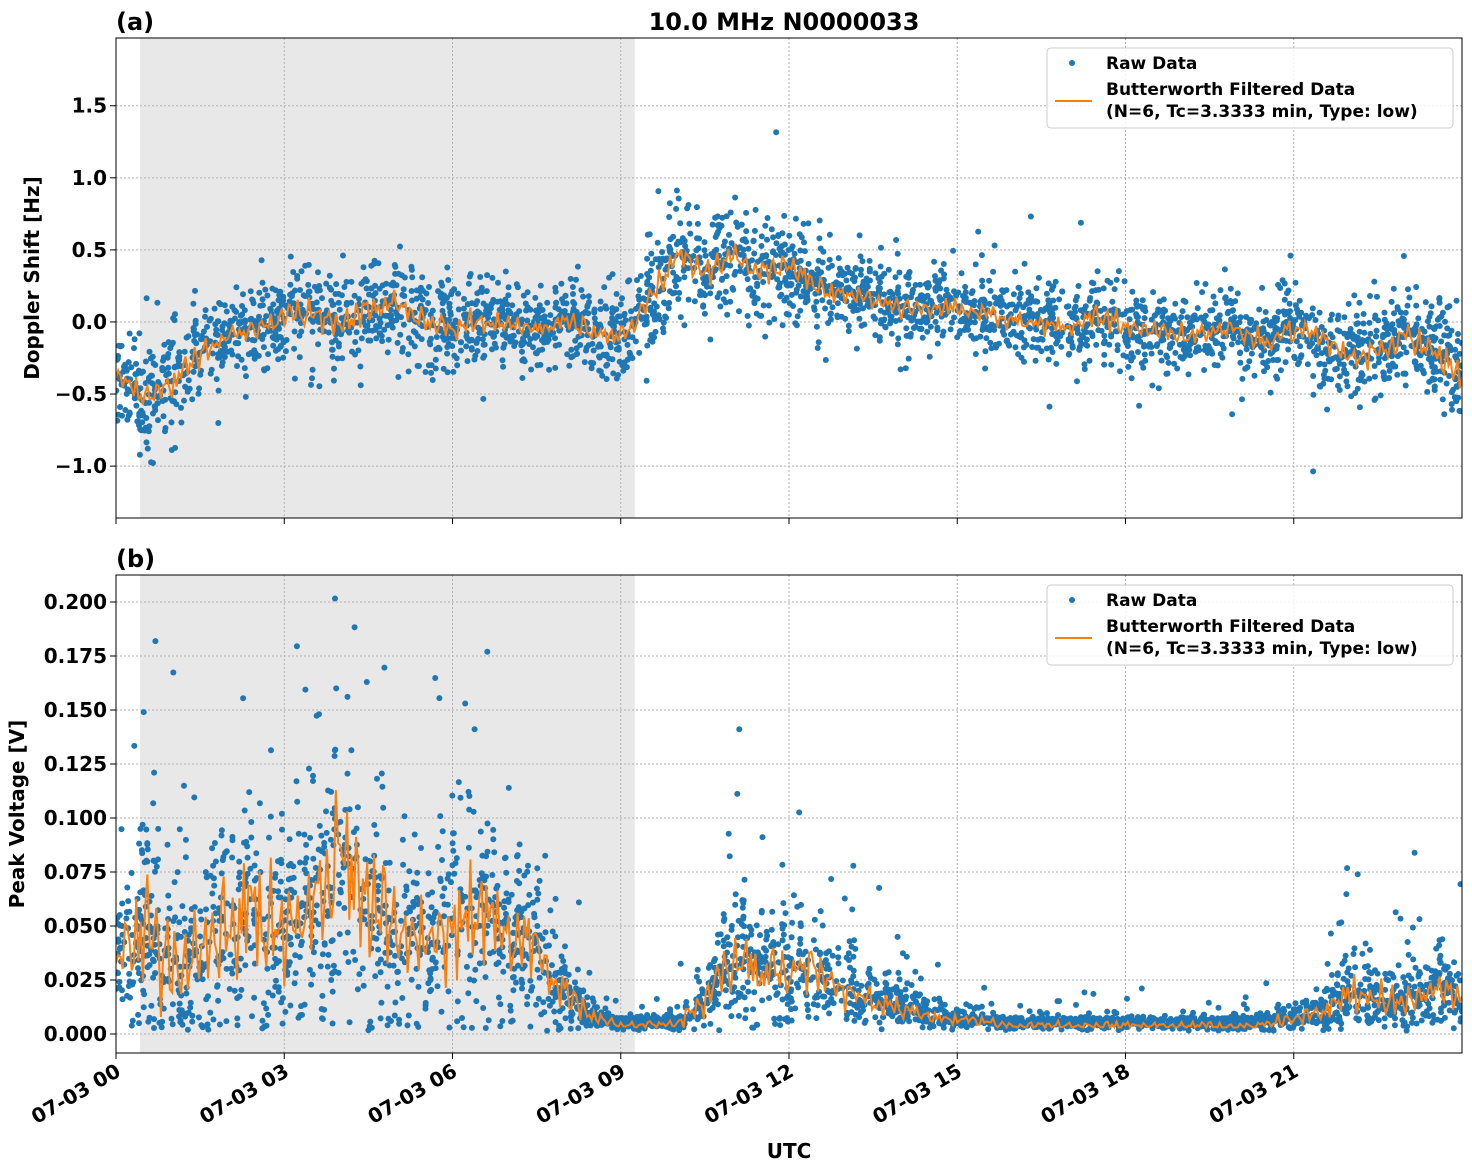 The image size is (1472, 1176). Describe the element at coordinates (1151, 64) in the screenshot. I see `legend-raw-label: Raw Data` at that location.